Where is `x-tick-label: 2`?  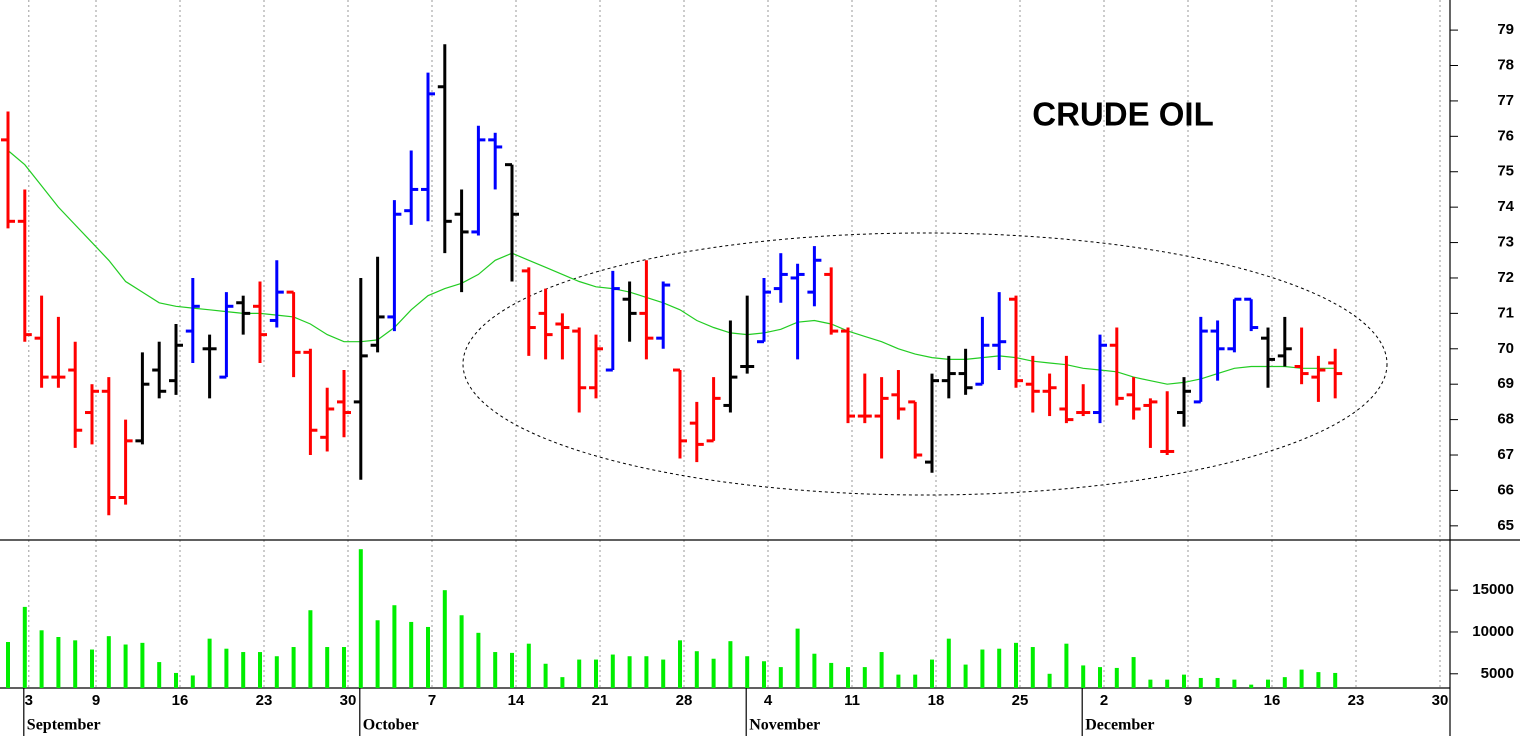
x-tick-label: 2 is located at coordinates (1104, 700).